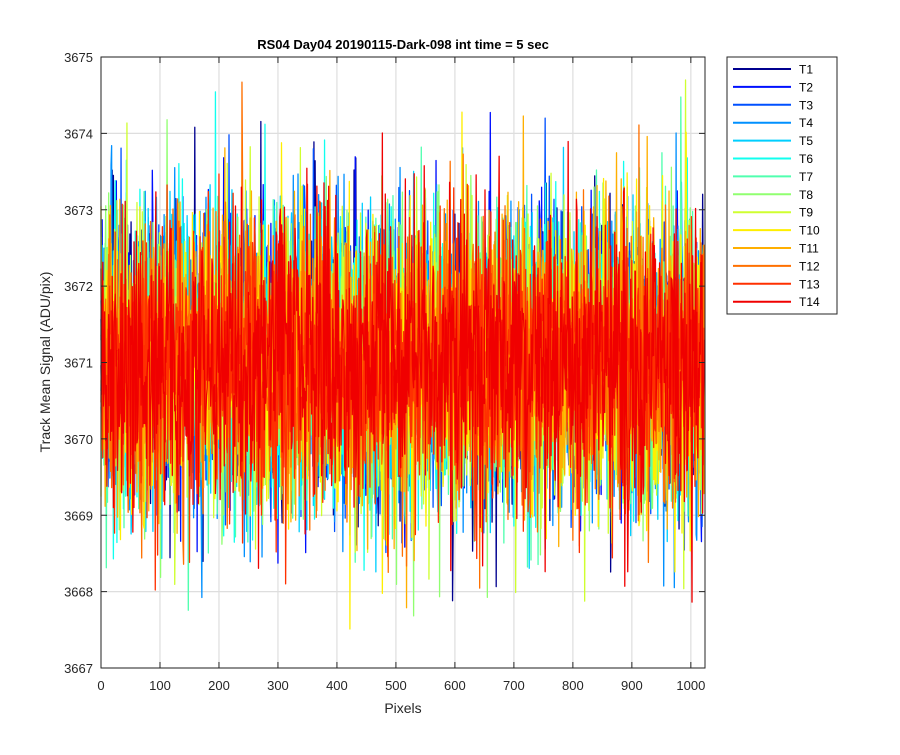 The image size is (900, 755). I want to click on legend-label-t1: T1, so click(806, 70).